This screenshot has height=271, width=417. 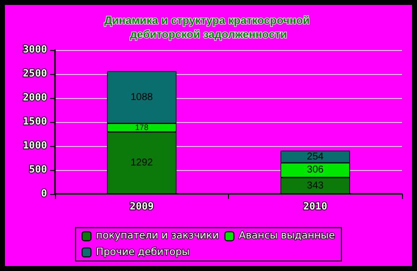 I want to click on legend-label: Прочие дебиторы, so click(x=143, y=252).